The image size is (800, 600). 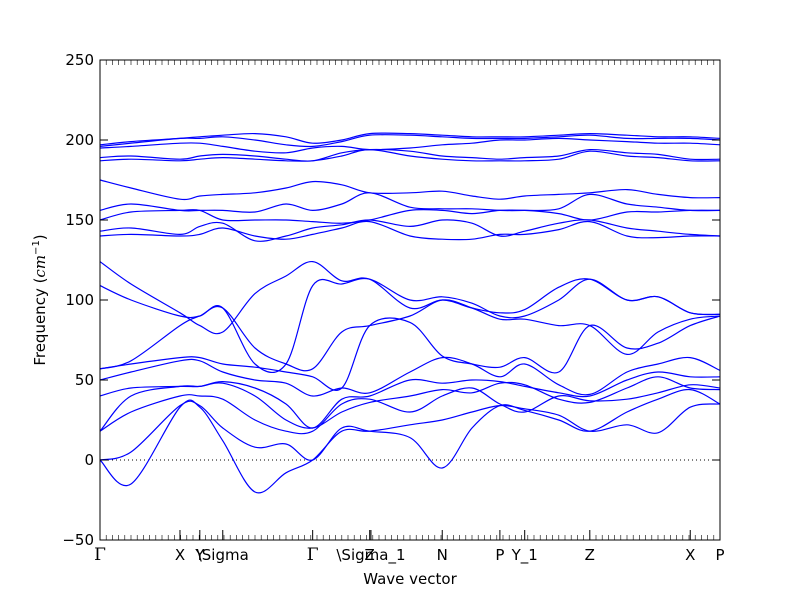 I want to click on x-tick-label: N, so click(x=442, y=555).